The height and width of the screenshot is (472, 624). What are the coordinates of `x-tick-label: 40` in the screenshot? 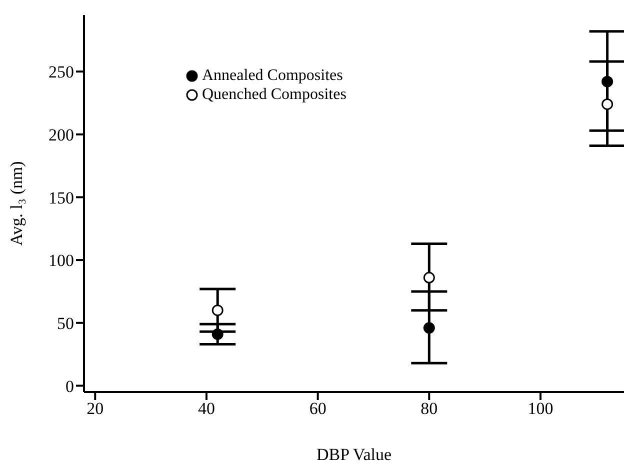 It's located at (206, 408).